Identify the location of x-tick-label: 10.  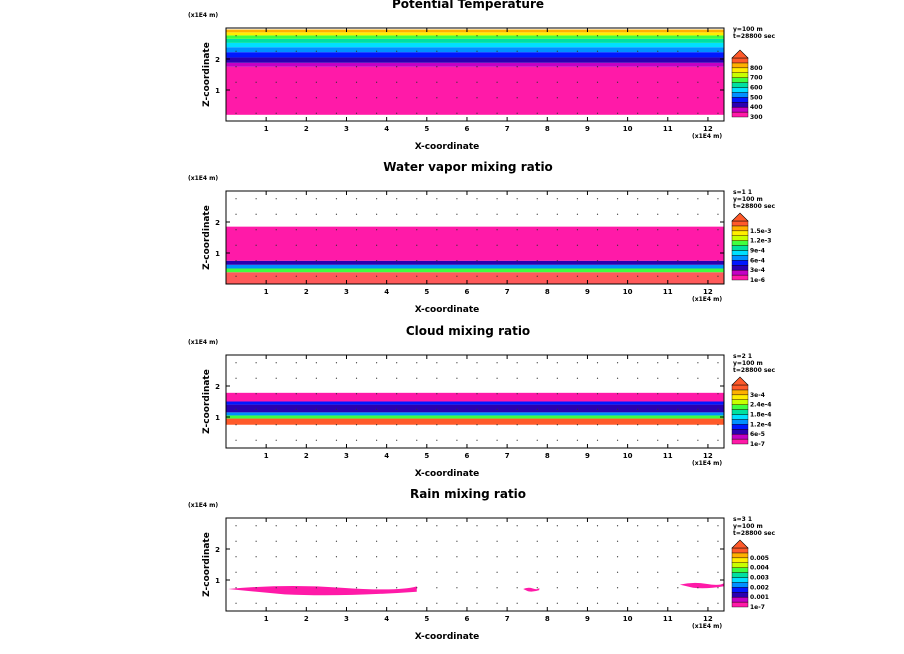
(628, 619).